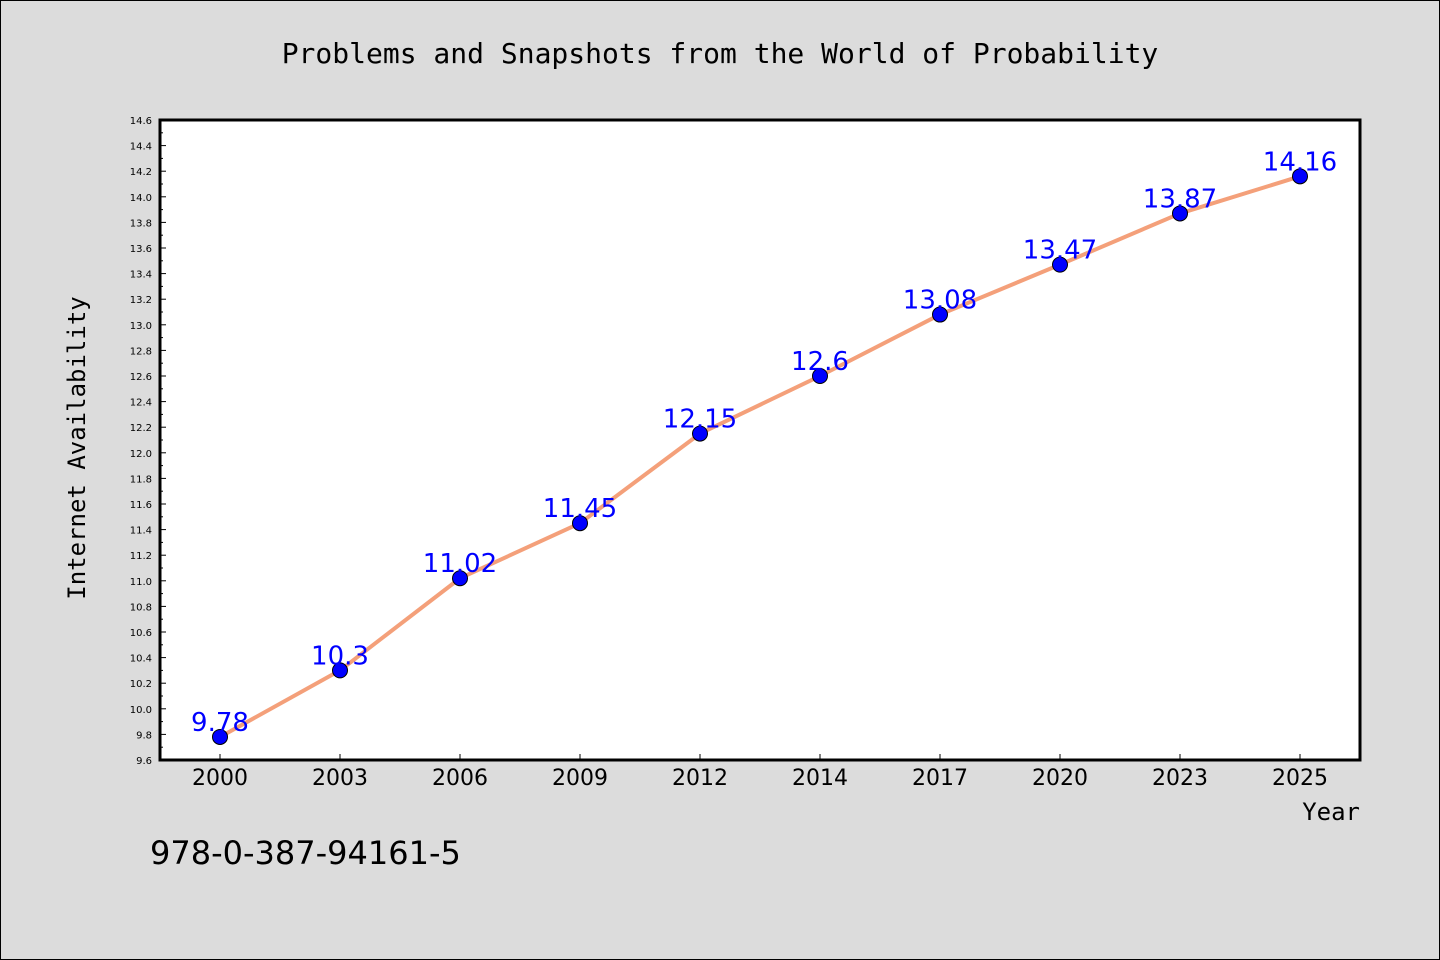  I want to click on data-point-2020, so click(1060, 264).